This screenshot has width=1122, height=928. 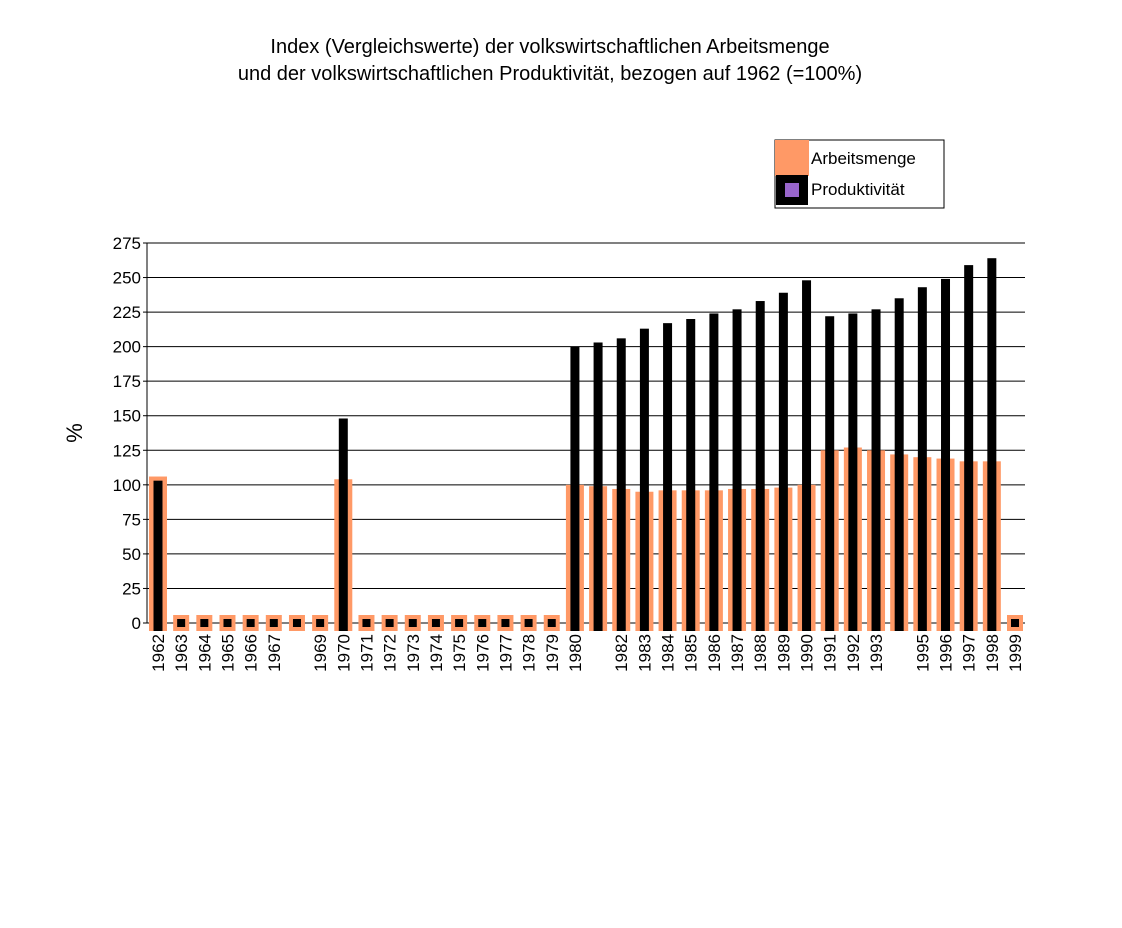 I want to click on y-tick-label: 25, so click(x=131, y=588).